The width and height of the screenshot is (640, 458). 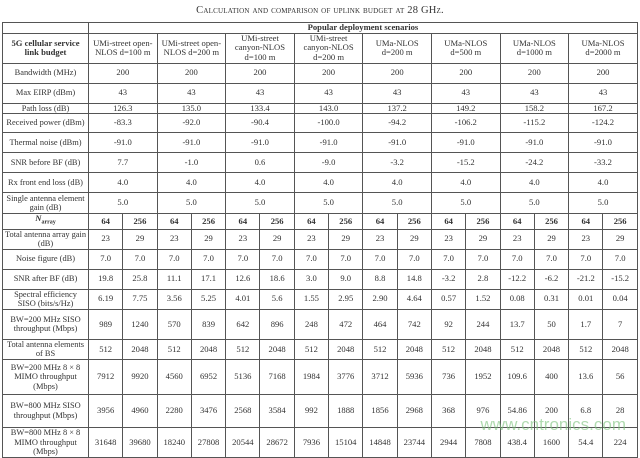 What do you see at coordinates (311, 377) in the screenshot?
I see `table-cell: 1984` at bounding box center [311, 377].